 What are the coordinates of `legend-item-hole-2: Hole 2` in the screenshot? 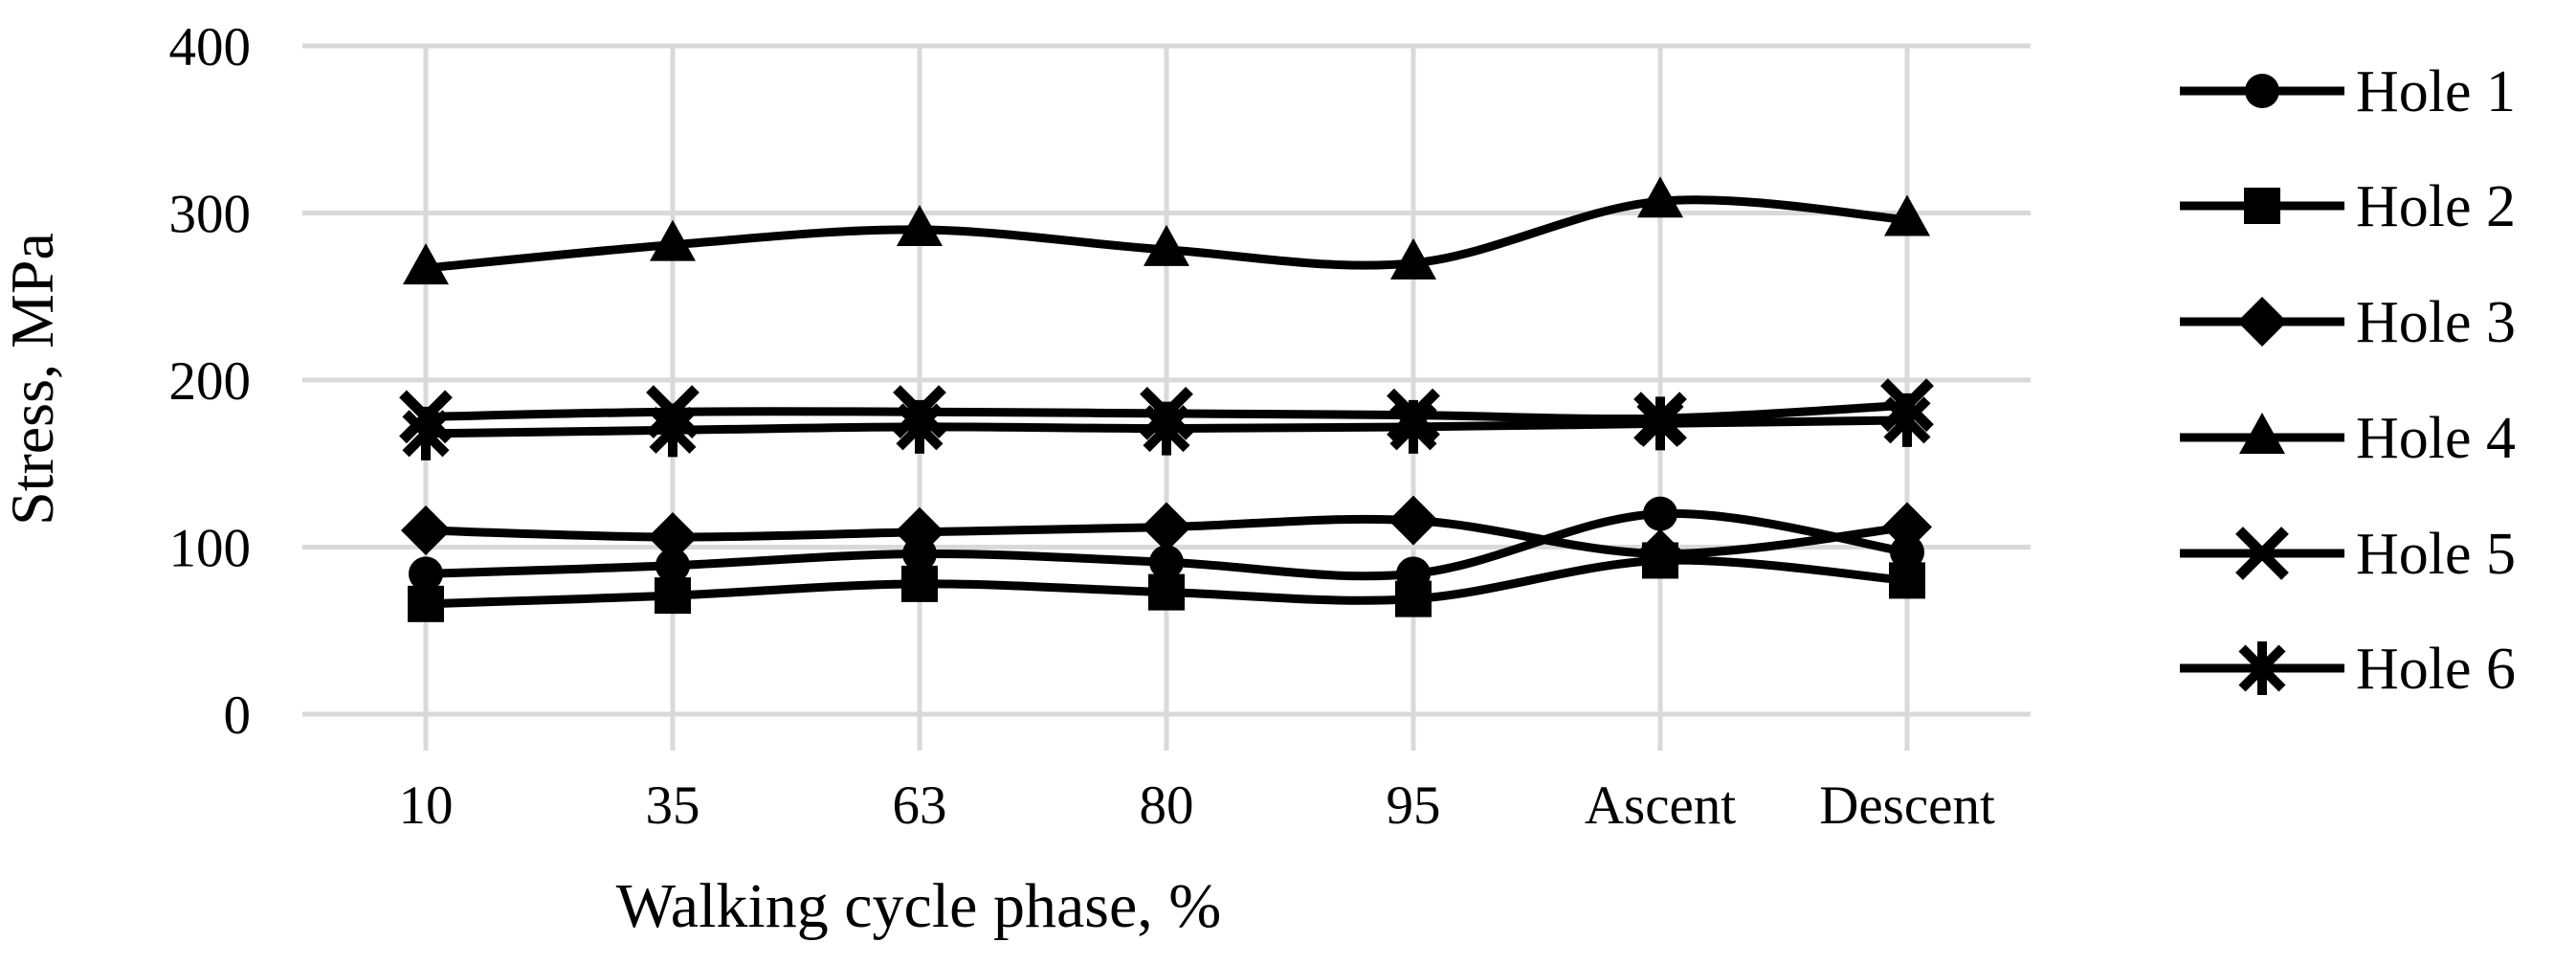 It's located at (2348, 207).